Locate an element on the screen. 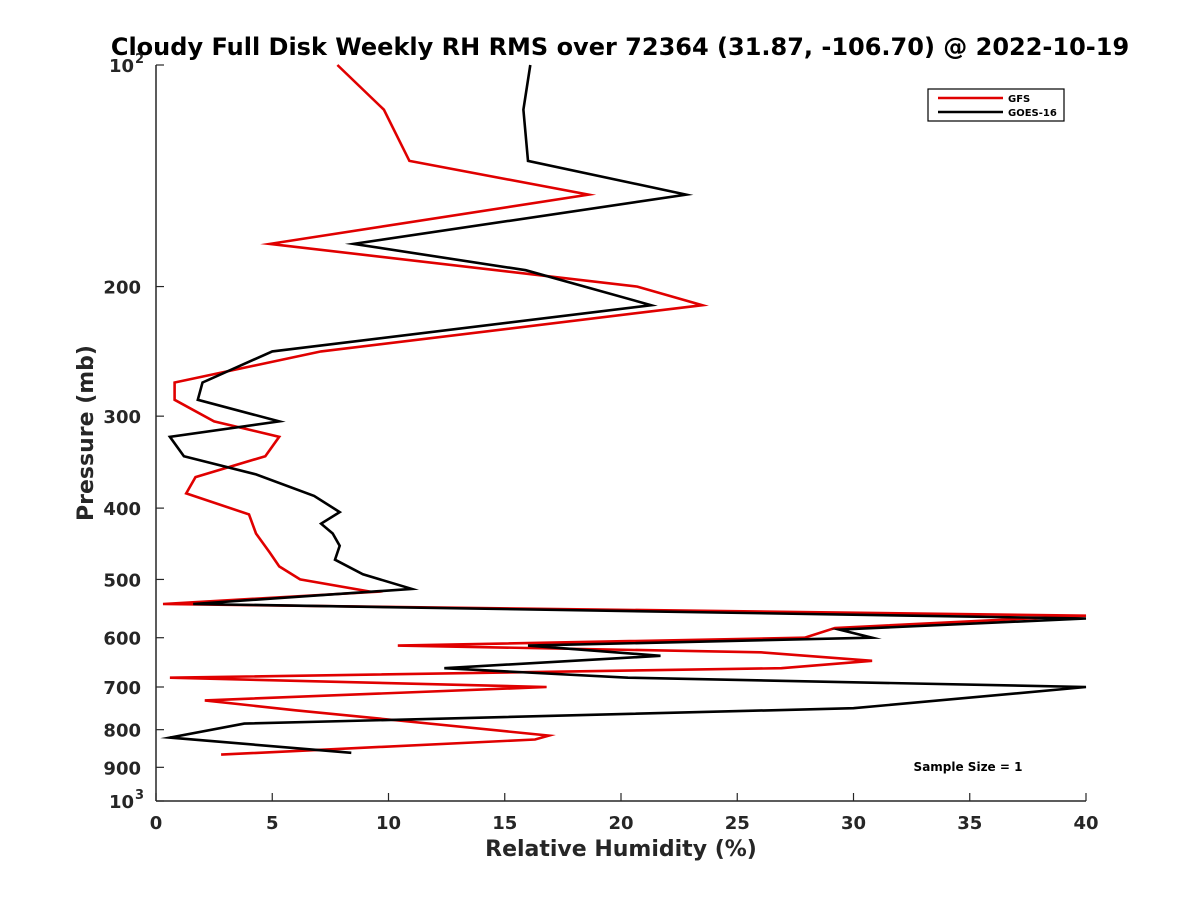  y-tick-label: 500 is located at coordinates (122, 580).